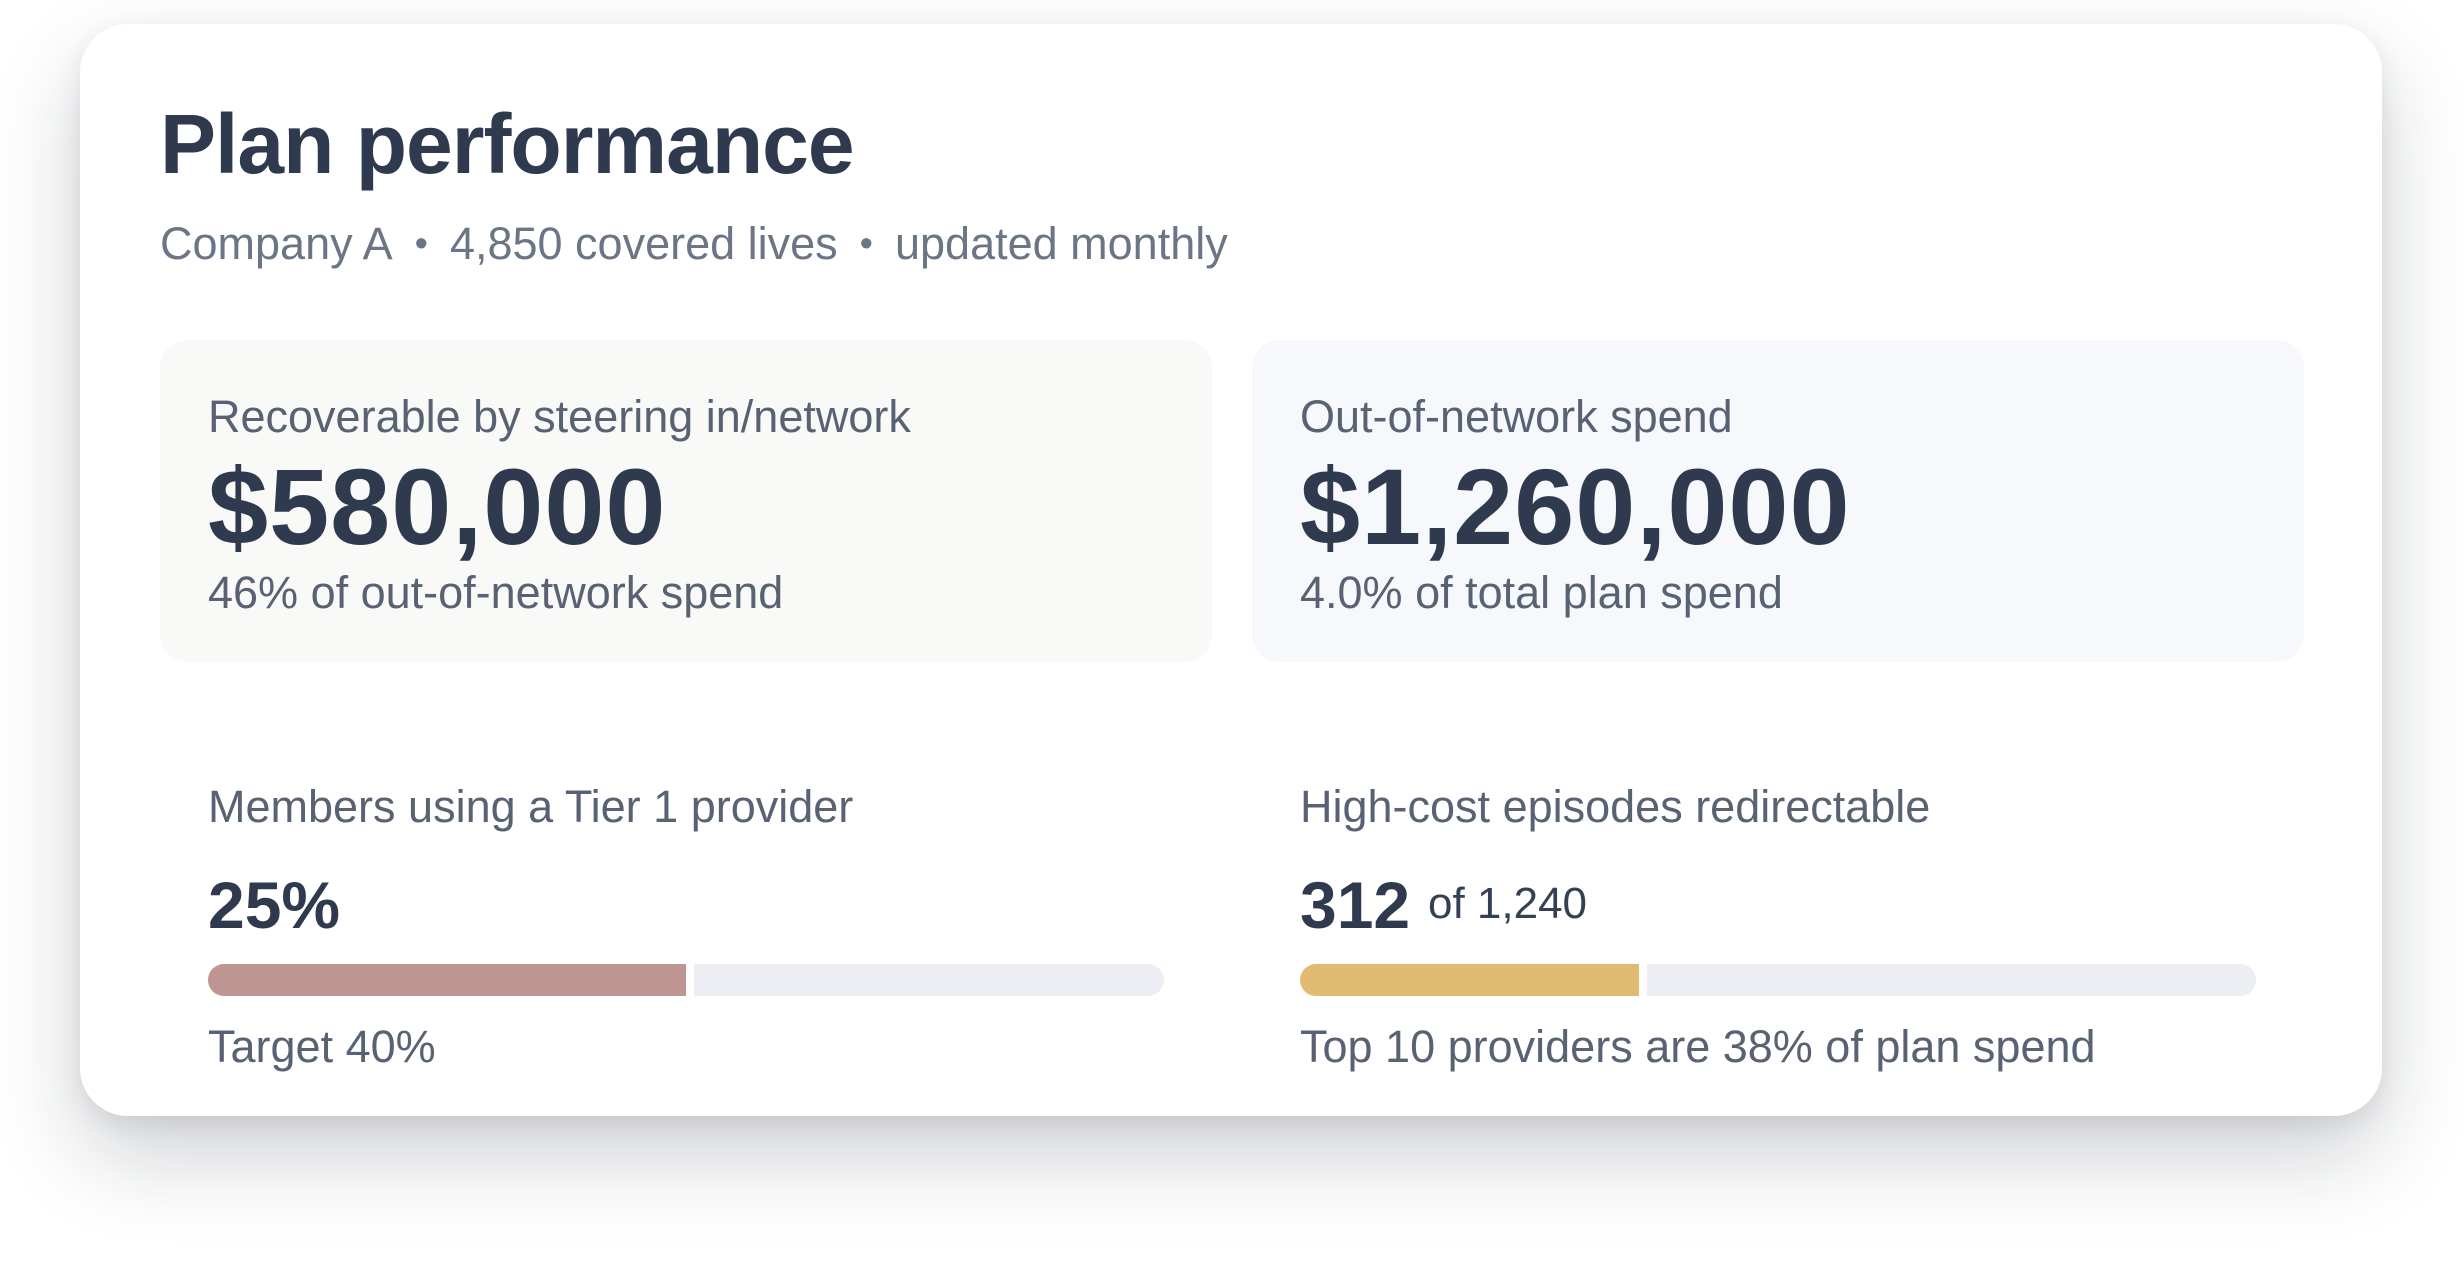 Image resolution: width=2464 pixels, height=1276 pixels. I want to click on kpi-label: Recoverable by steering in/network, so click(559, 416).